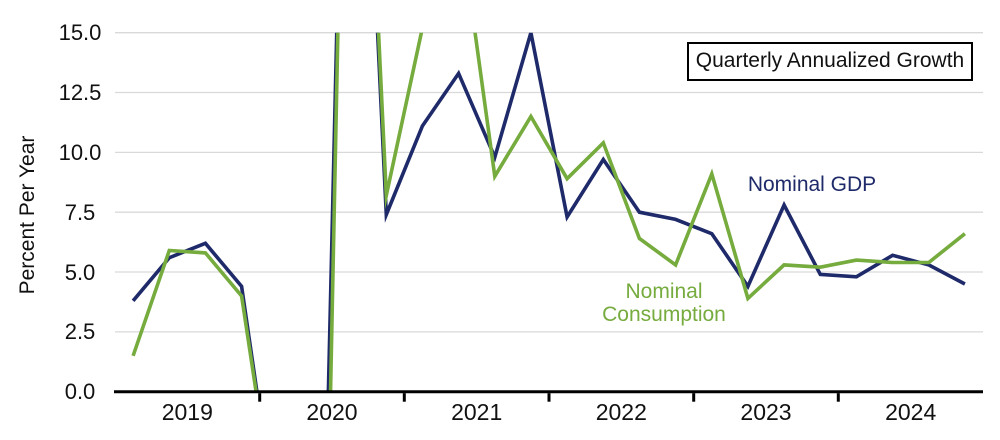  I want to click on legend-box: Quarterly Annualized Growth, so click(830, 61).